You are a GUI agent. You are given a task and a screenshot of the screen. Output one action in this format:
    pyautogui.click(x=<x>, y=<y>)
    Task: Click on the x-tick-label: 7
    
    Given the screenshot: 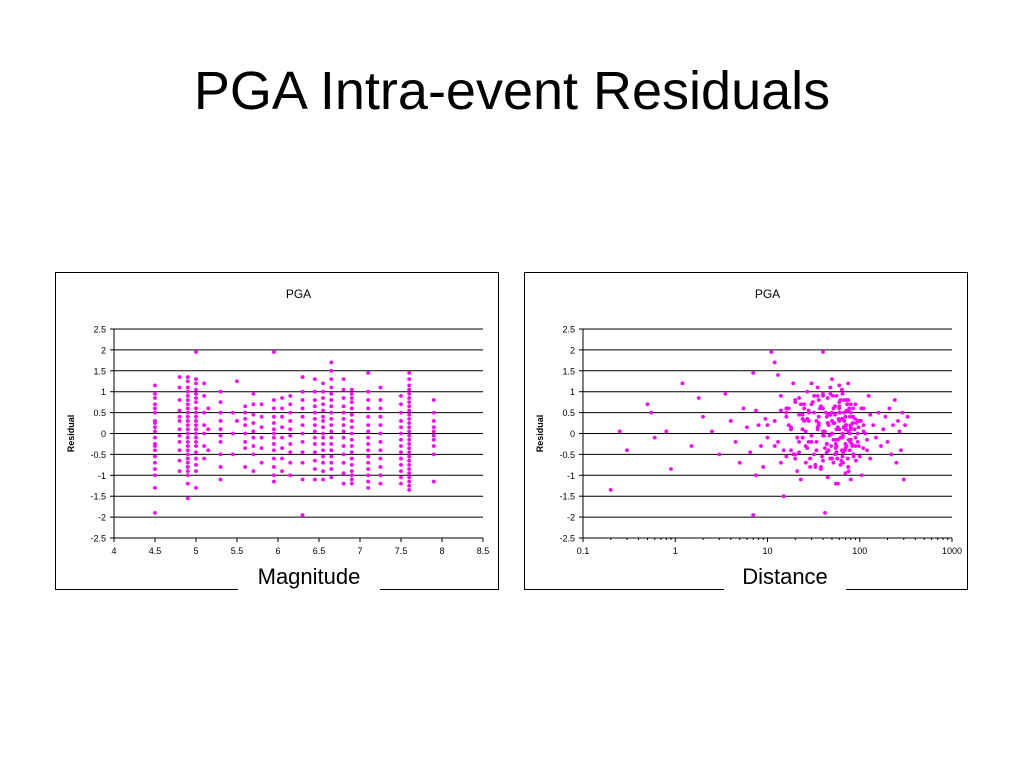 What is the action you would take?
    pyautogui.click(x=359, y=551)
    